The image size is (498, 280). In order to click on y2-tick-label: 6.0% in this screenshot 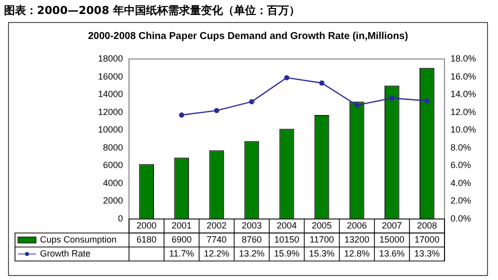, I will do `click(460, 165)`.